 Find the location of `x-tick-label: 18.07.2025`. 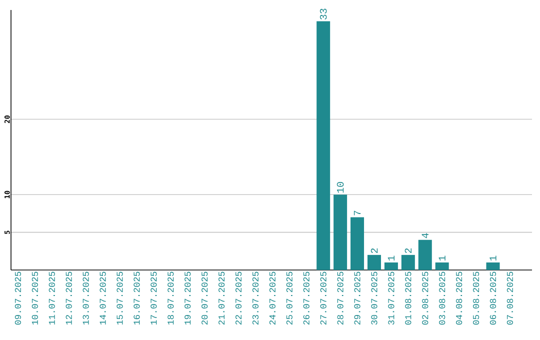

x-tick-label: 18.07.2025 is located at coordinates (171, 298).